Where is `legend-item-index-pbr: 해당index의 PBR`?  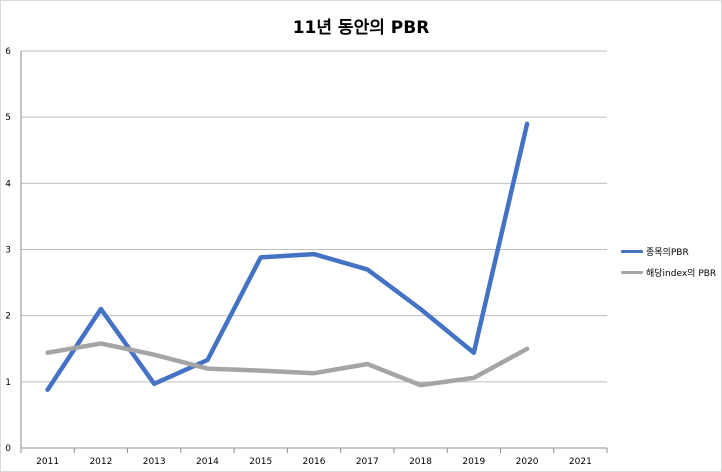
legend-item-index-pbr: 해당index의 PBR is located at coordinates (668, 272).